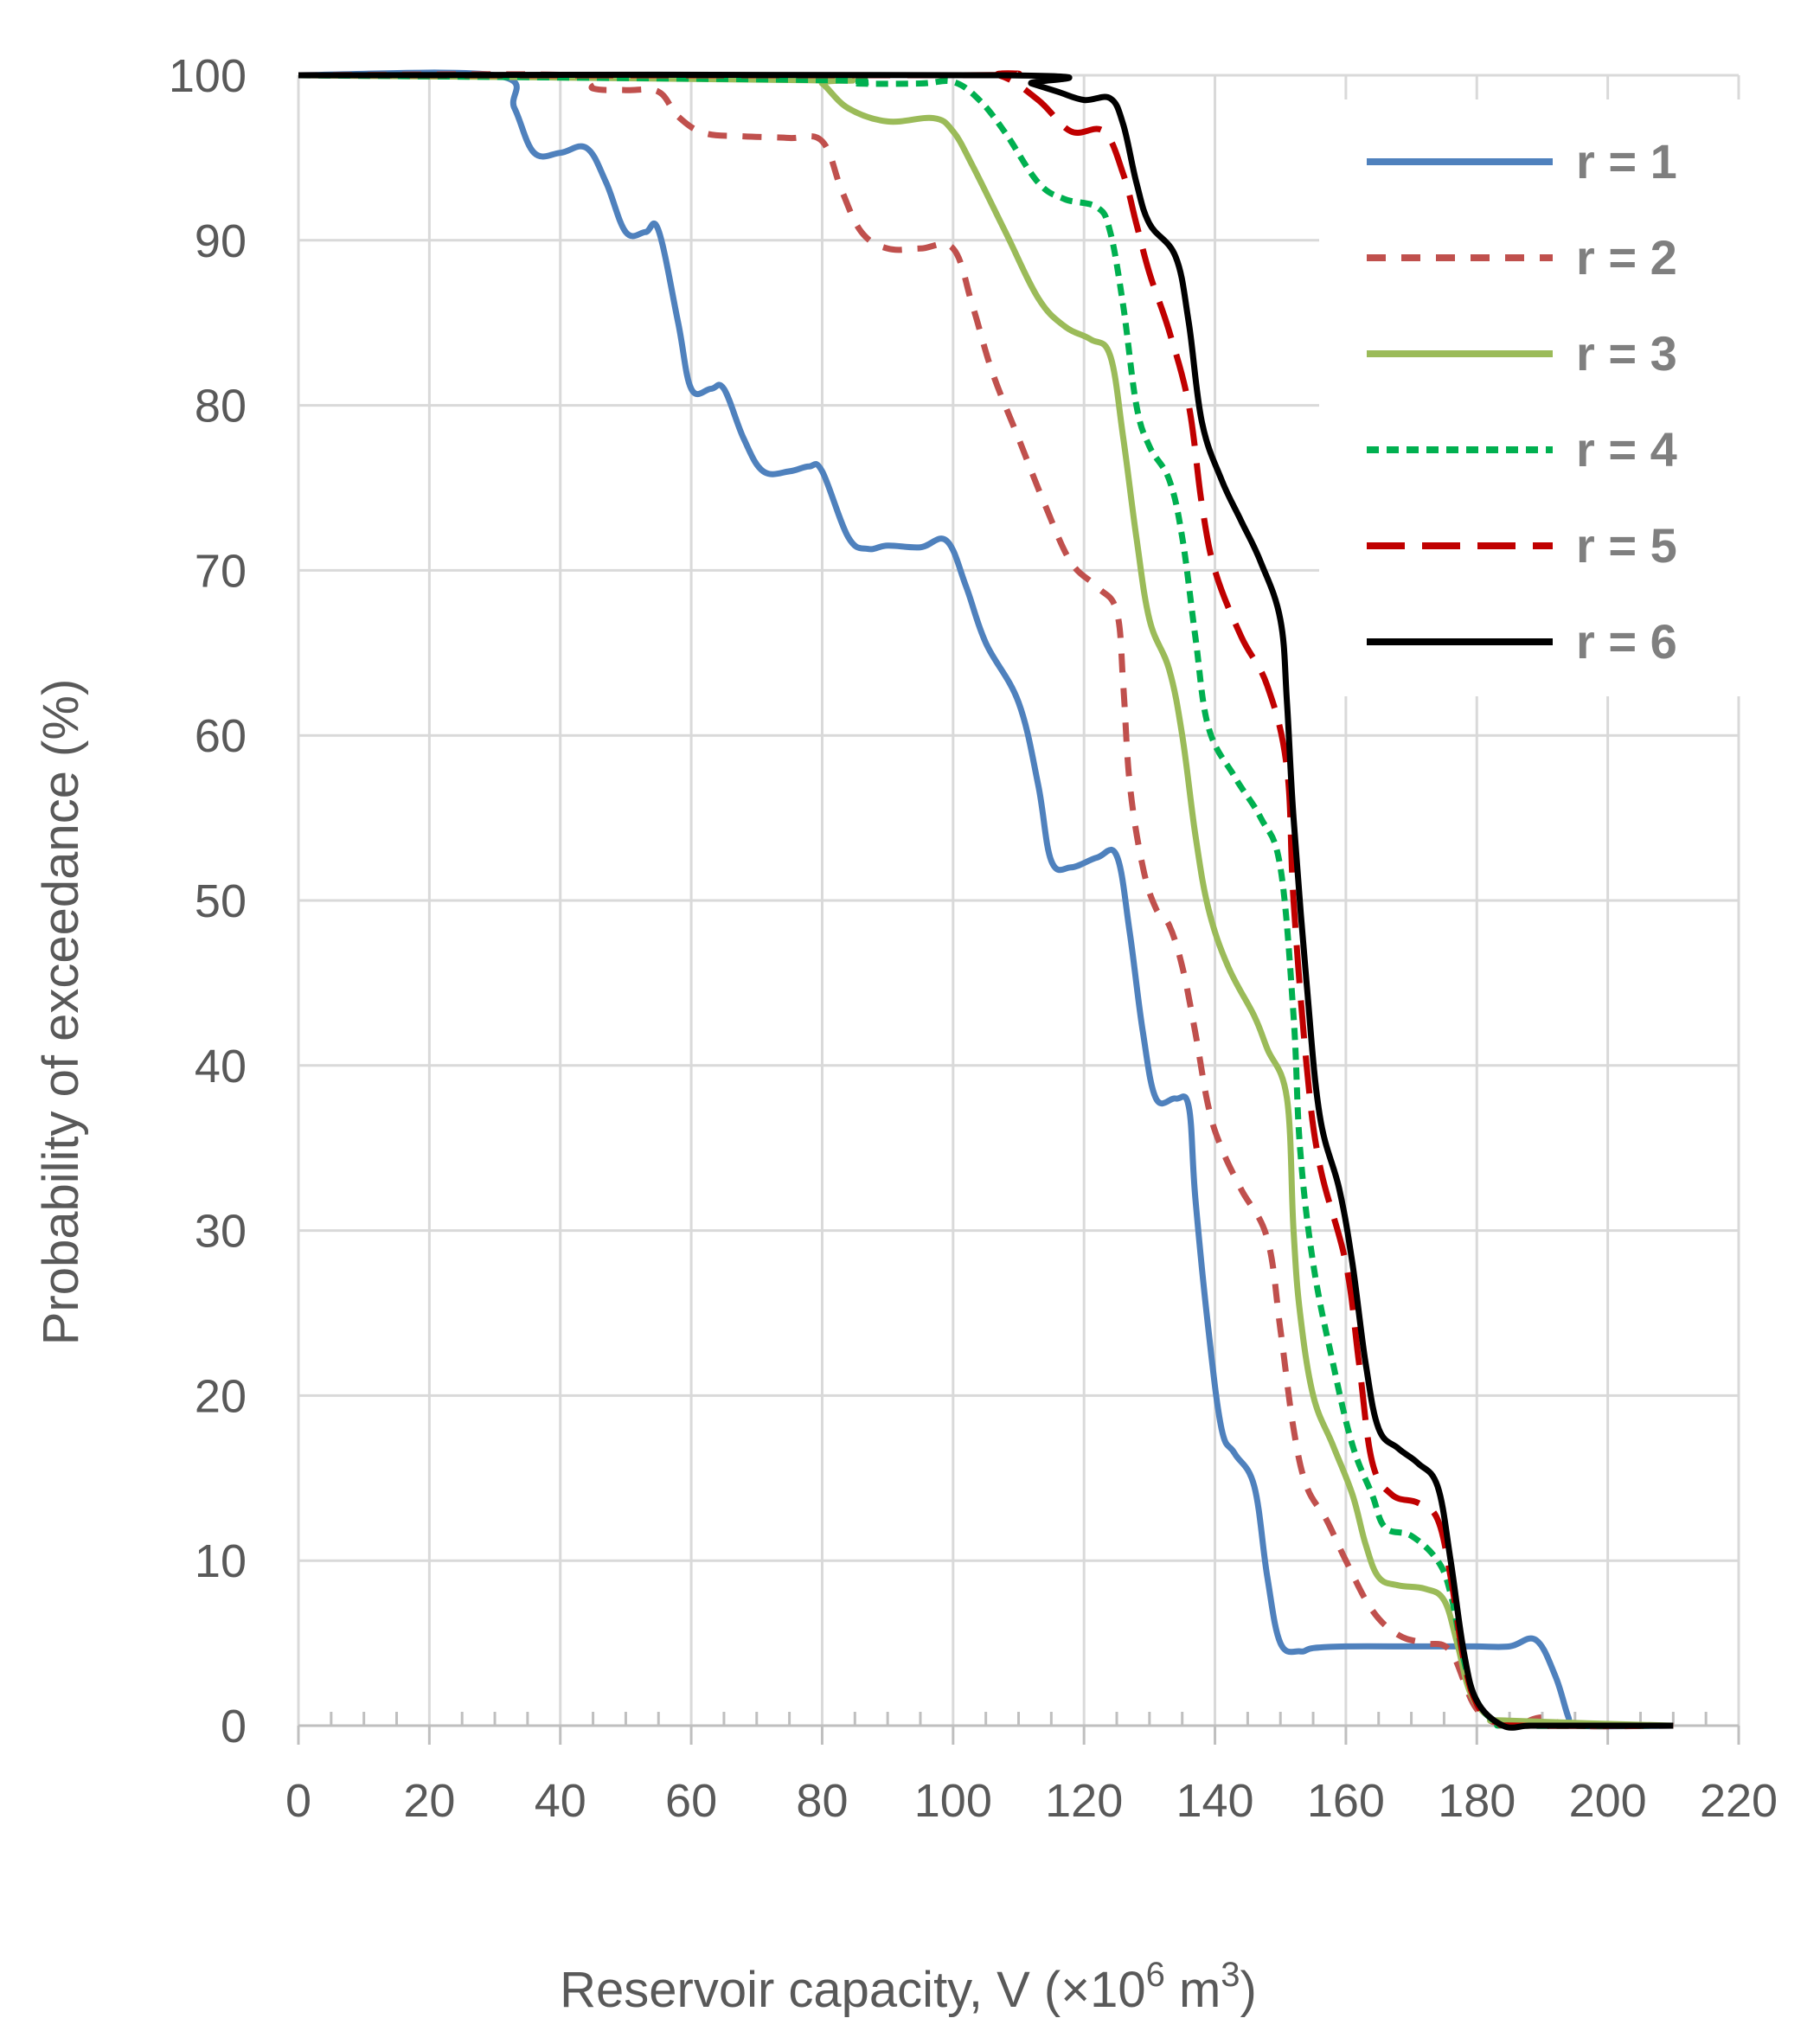 The height and width of the screenshot is (2031, 1820). I want to click on legend-box, so click(1531, 397).